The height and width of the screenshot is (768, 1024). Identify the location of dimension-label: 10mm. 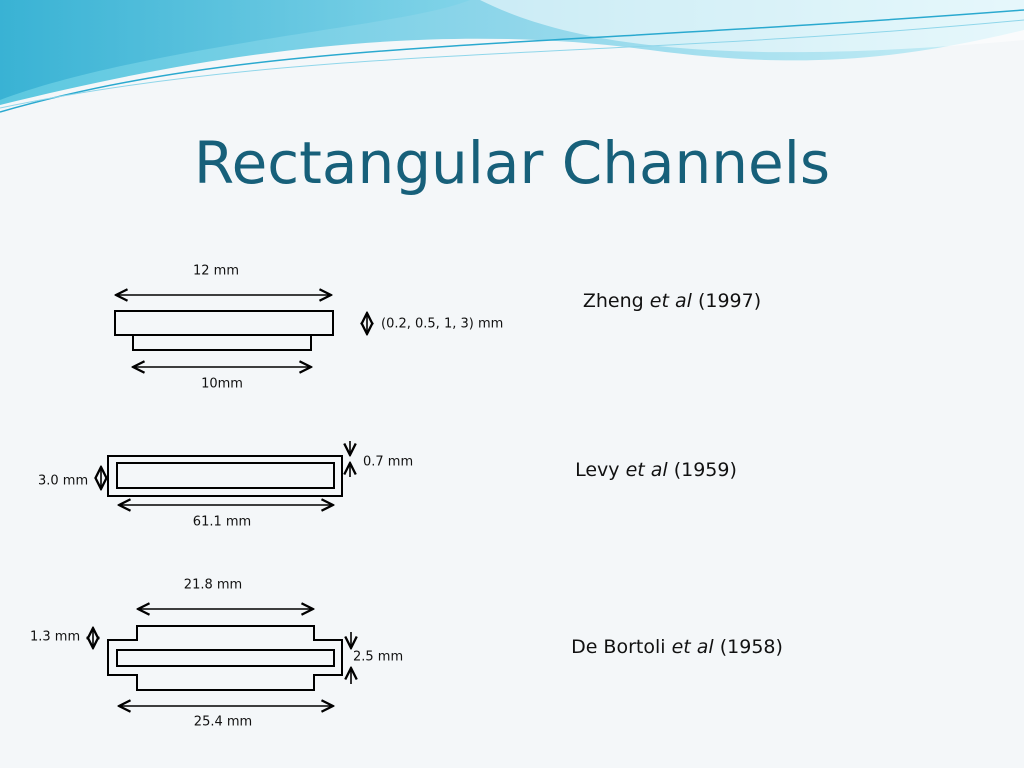
(222, 384).